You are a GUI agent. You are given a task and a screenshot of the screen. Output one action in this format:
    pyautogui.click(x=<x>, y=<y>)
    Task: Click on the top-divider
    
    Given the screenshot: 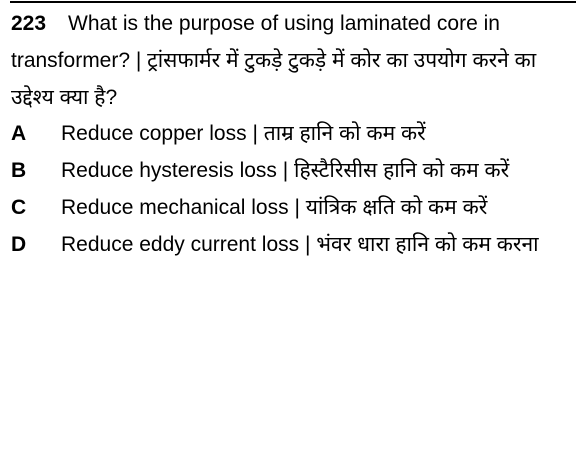 What is the action you would take?
    pyautogui.click(x=293, y=2)
    